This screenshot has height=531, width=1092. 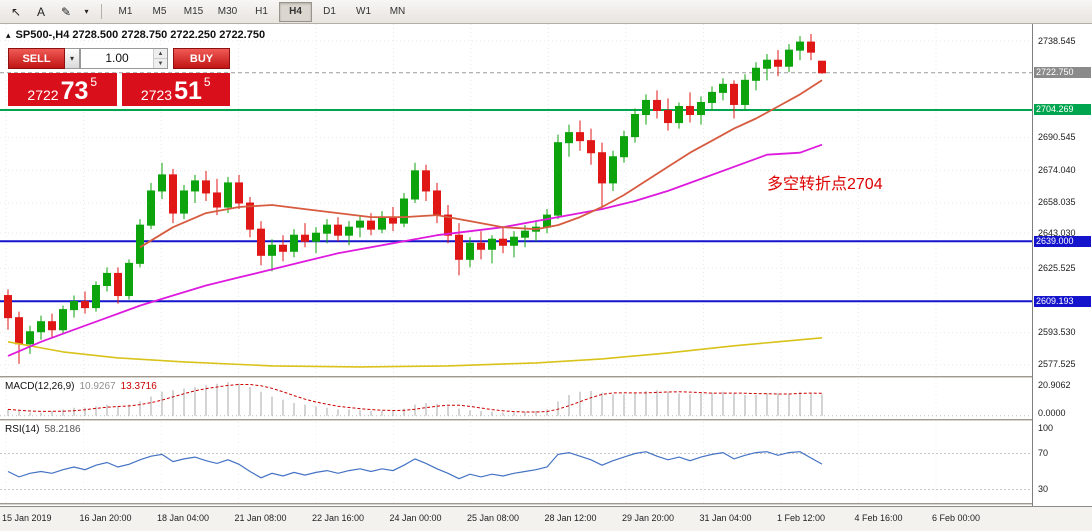 I want to click on buy-button: BUY, so click(x=201, y=58).